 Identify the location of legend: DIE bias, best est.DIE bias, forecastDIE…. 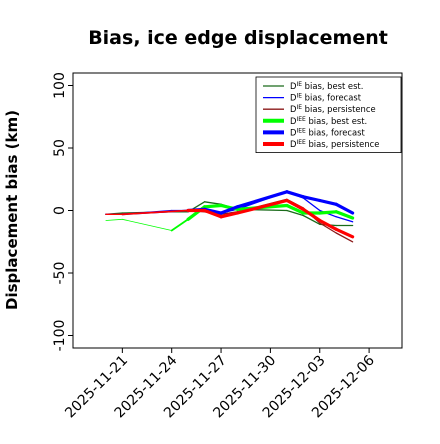
(328, 114).